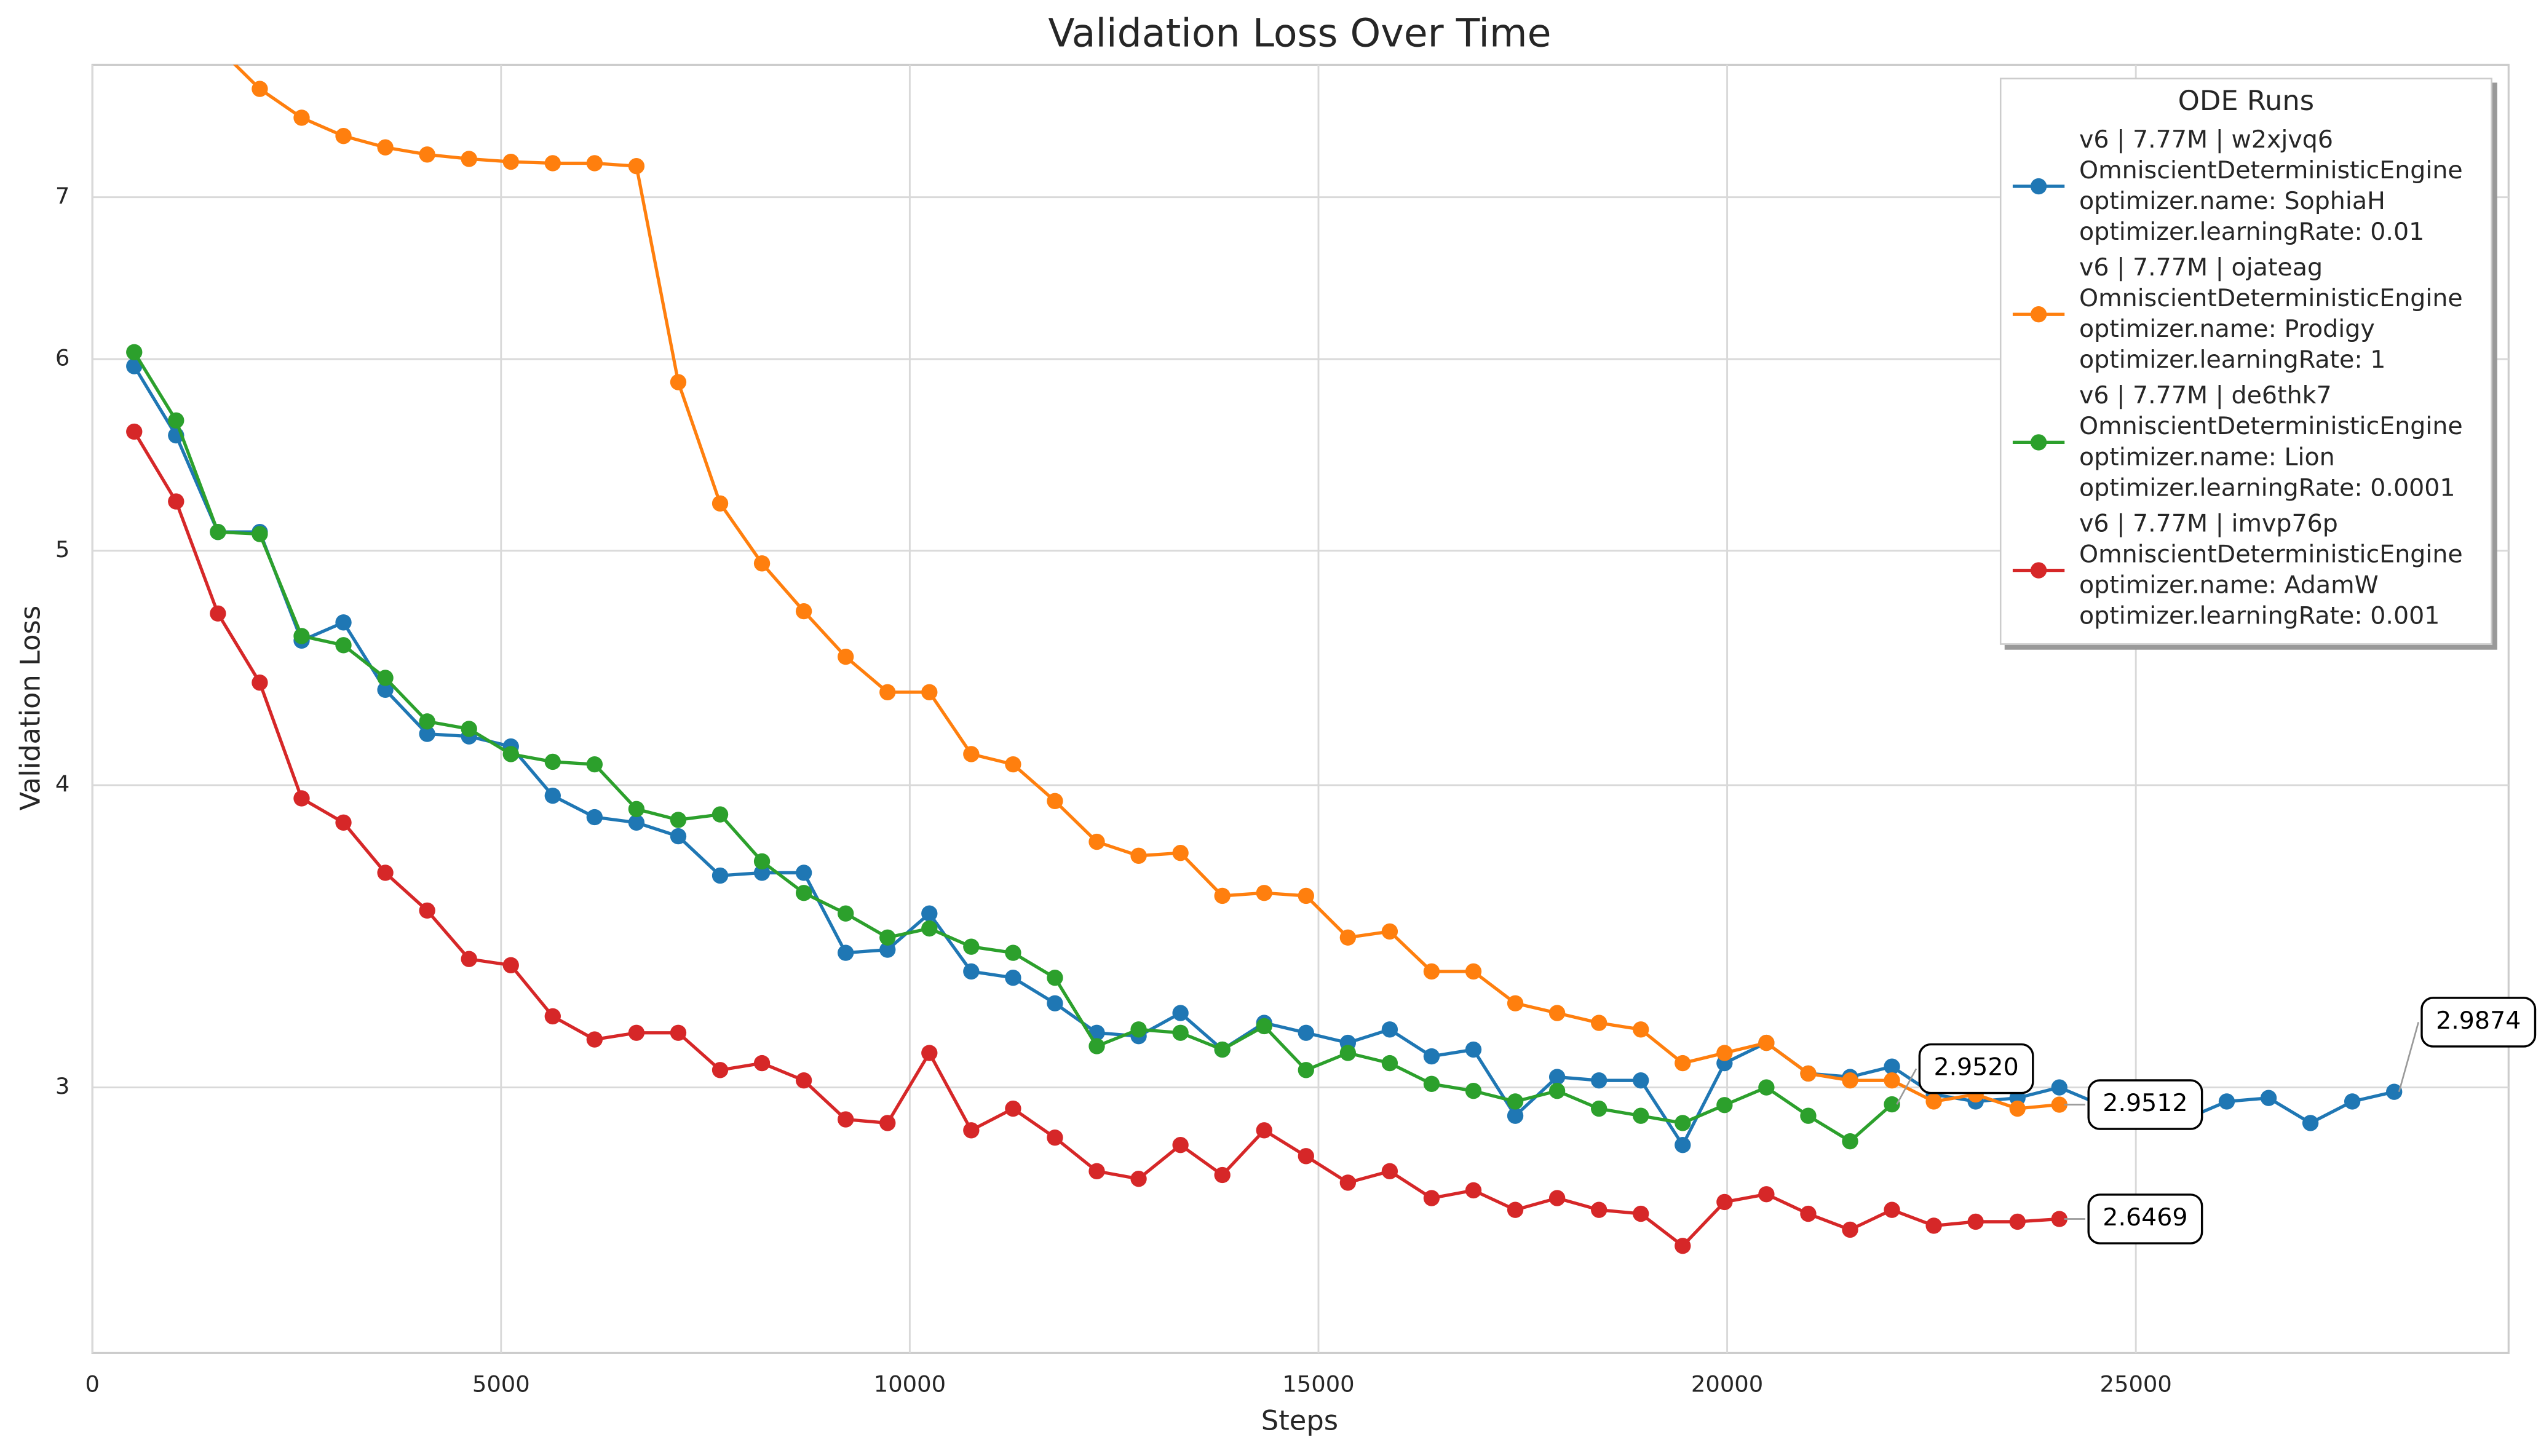 Image resolution: width=2541 pixels, height=1456 pixels. What do you see at coordinates (1906, 1086) in the screenshot?
I see `annotation-arrow` at bounding box center [1906, 1086].